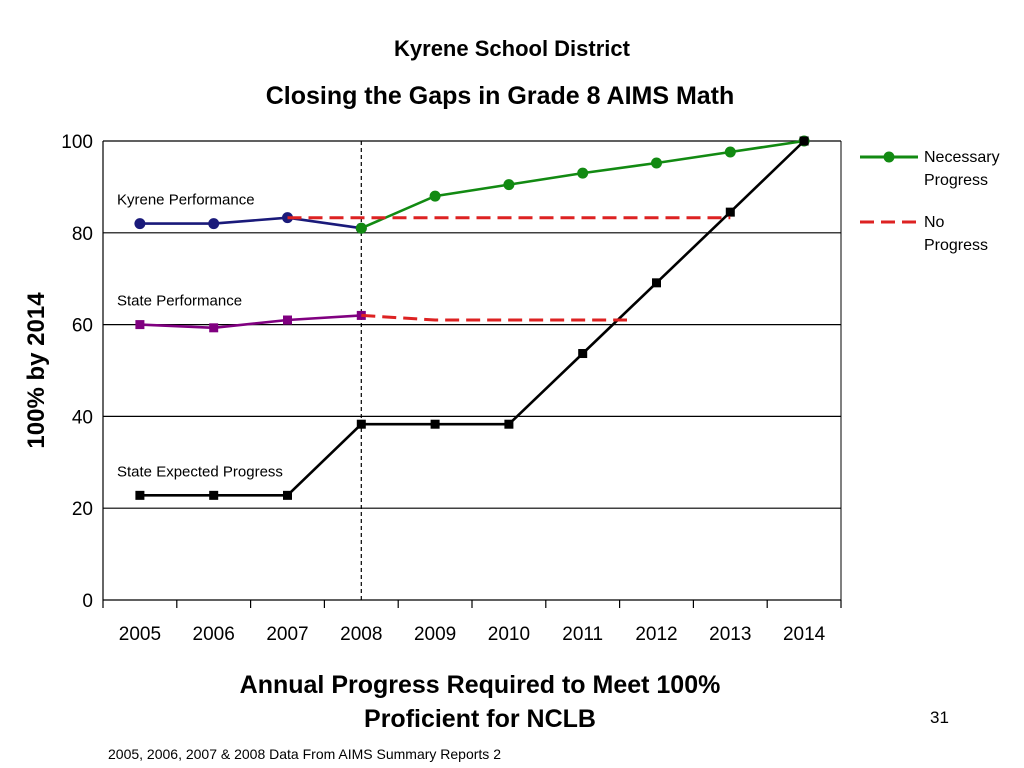 The width and height of the screenshot is (1024, 768). I want to click on x-tick-label: 2005, so click(140, 634).